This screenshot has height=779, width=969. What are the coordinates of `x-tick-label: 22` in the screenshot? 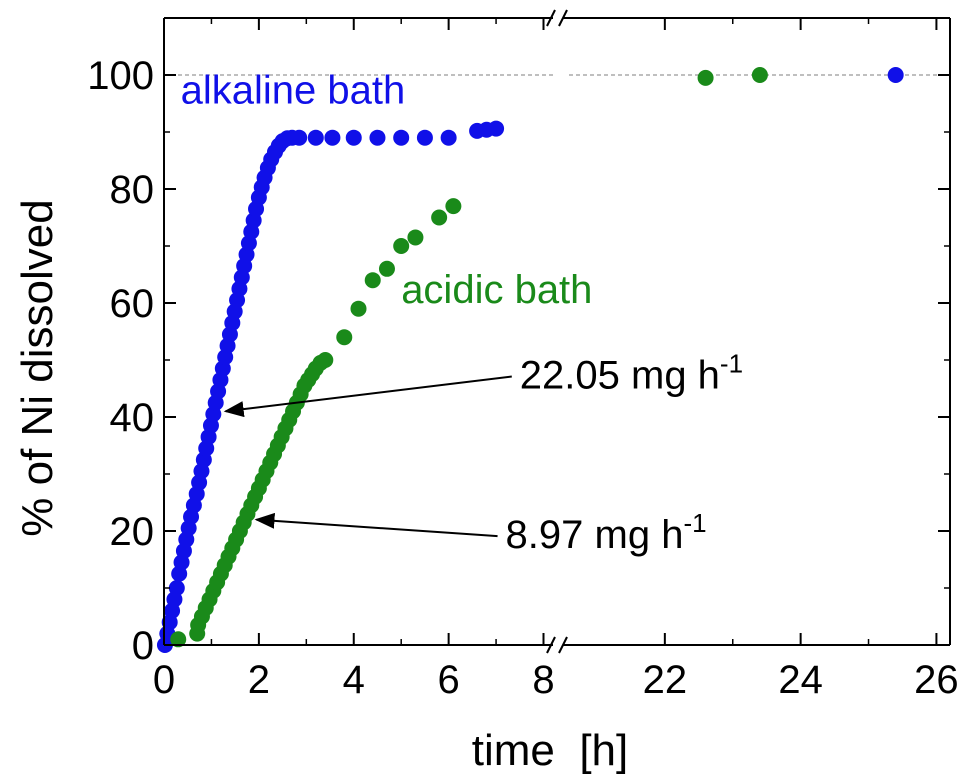 It's located at (665, 680).